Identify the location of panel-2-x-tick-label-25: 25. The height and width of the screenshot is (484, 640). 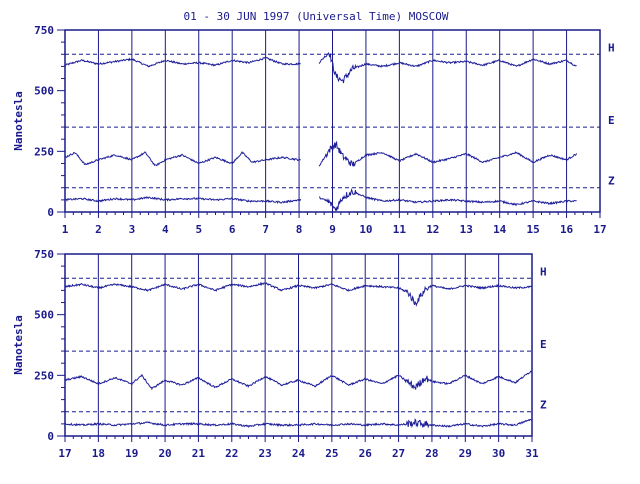
(331, 453).